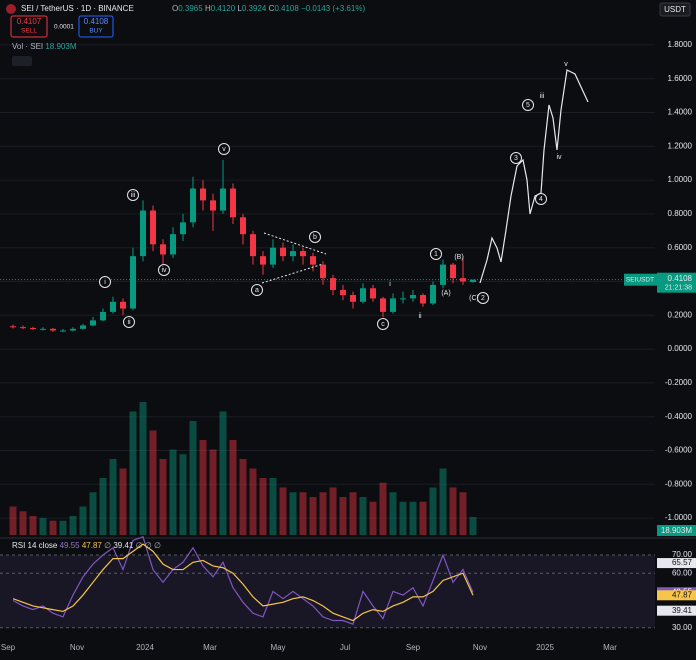 Image resolution: width=696 pixels, height=660 pixels. I want to click on rsi-band, so click(327, 591).